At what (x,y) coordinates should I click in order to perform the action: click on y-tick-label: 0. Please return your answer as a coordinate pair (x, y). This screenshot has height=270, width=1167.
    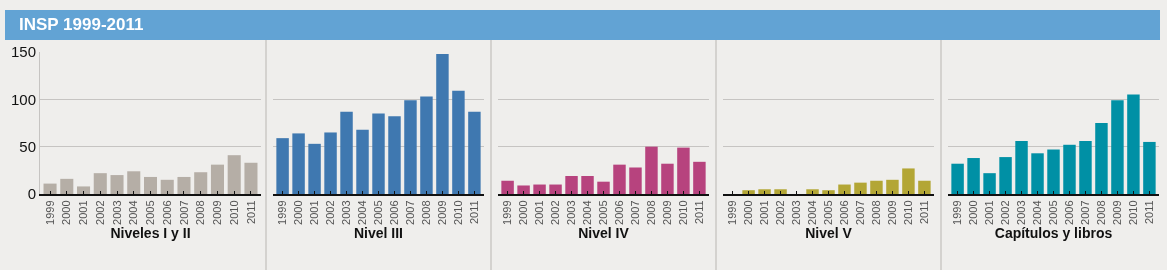
    Looking at the image, I should click on (31, 194).